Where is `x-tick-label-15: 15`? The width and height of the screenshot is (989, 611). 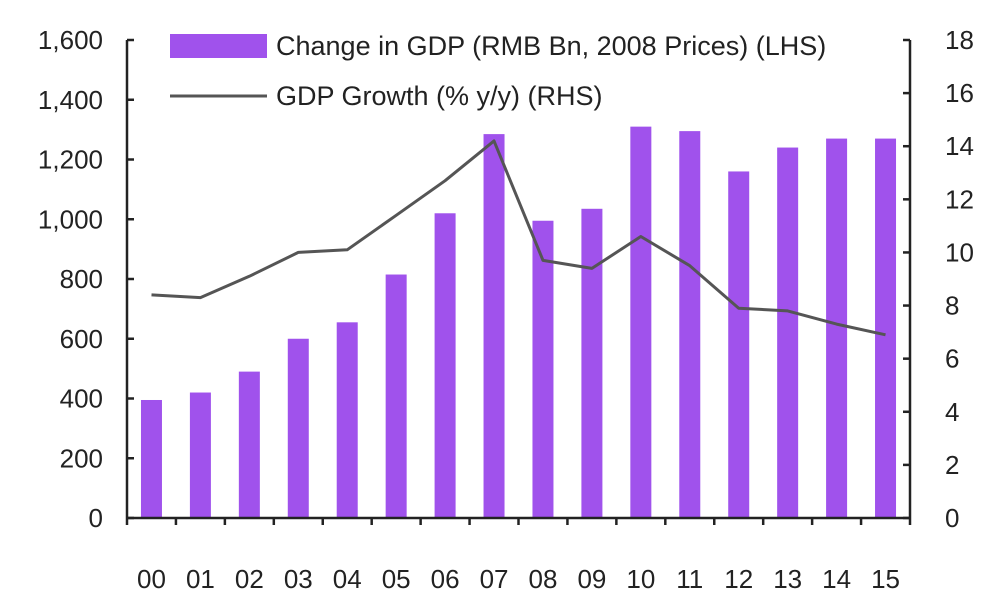
x-tick-label-15: 15 is located at coordinates (885, 579).